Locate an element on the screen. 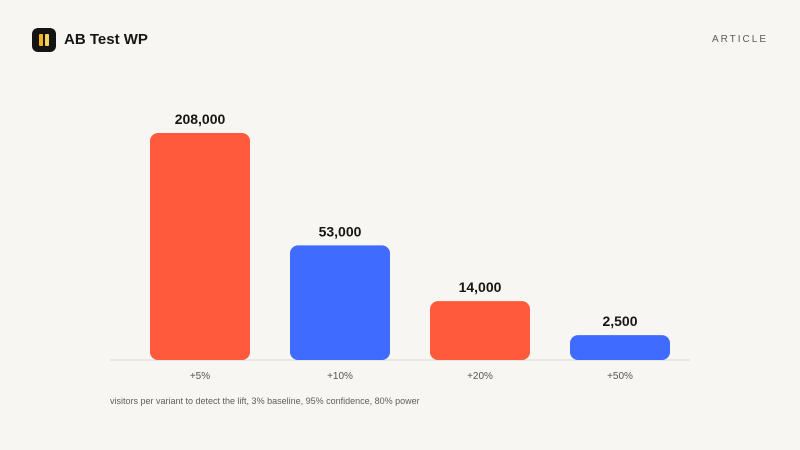 This screenshot has height=450, width=800. bar-+10% is located at coordinates (340, 302).